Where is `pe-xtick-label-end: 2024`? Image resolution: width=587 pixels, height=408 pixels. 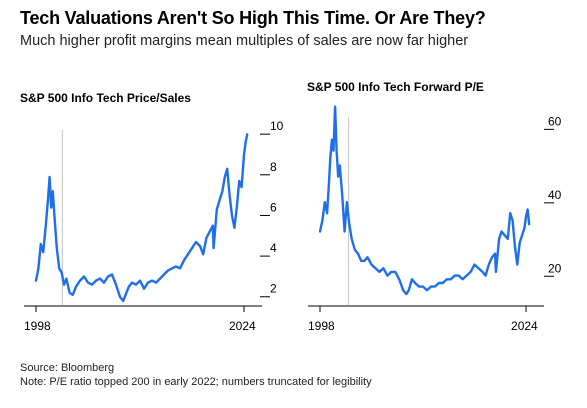
pe-xtick-label-end: 2024 is located at coordinates (524, 326).